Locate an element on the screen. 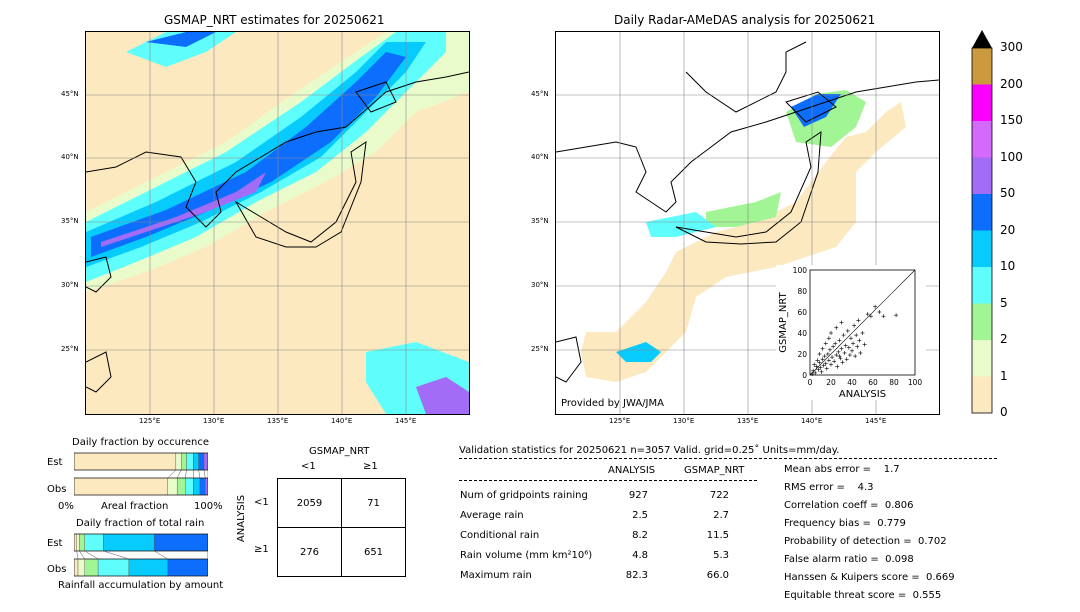  validation-row-analysis: 927 is located at coordinates (638, 495).